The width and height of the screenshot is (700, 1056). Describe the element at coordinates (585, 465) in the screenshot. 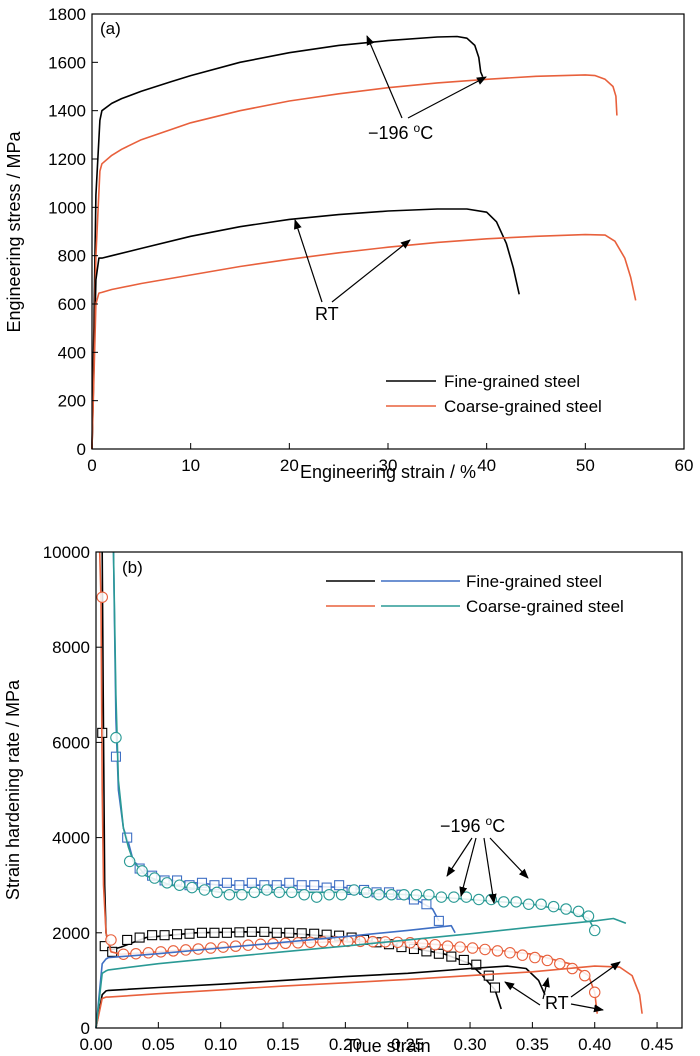

I see `x-tick-label: 50` at that location.